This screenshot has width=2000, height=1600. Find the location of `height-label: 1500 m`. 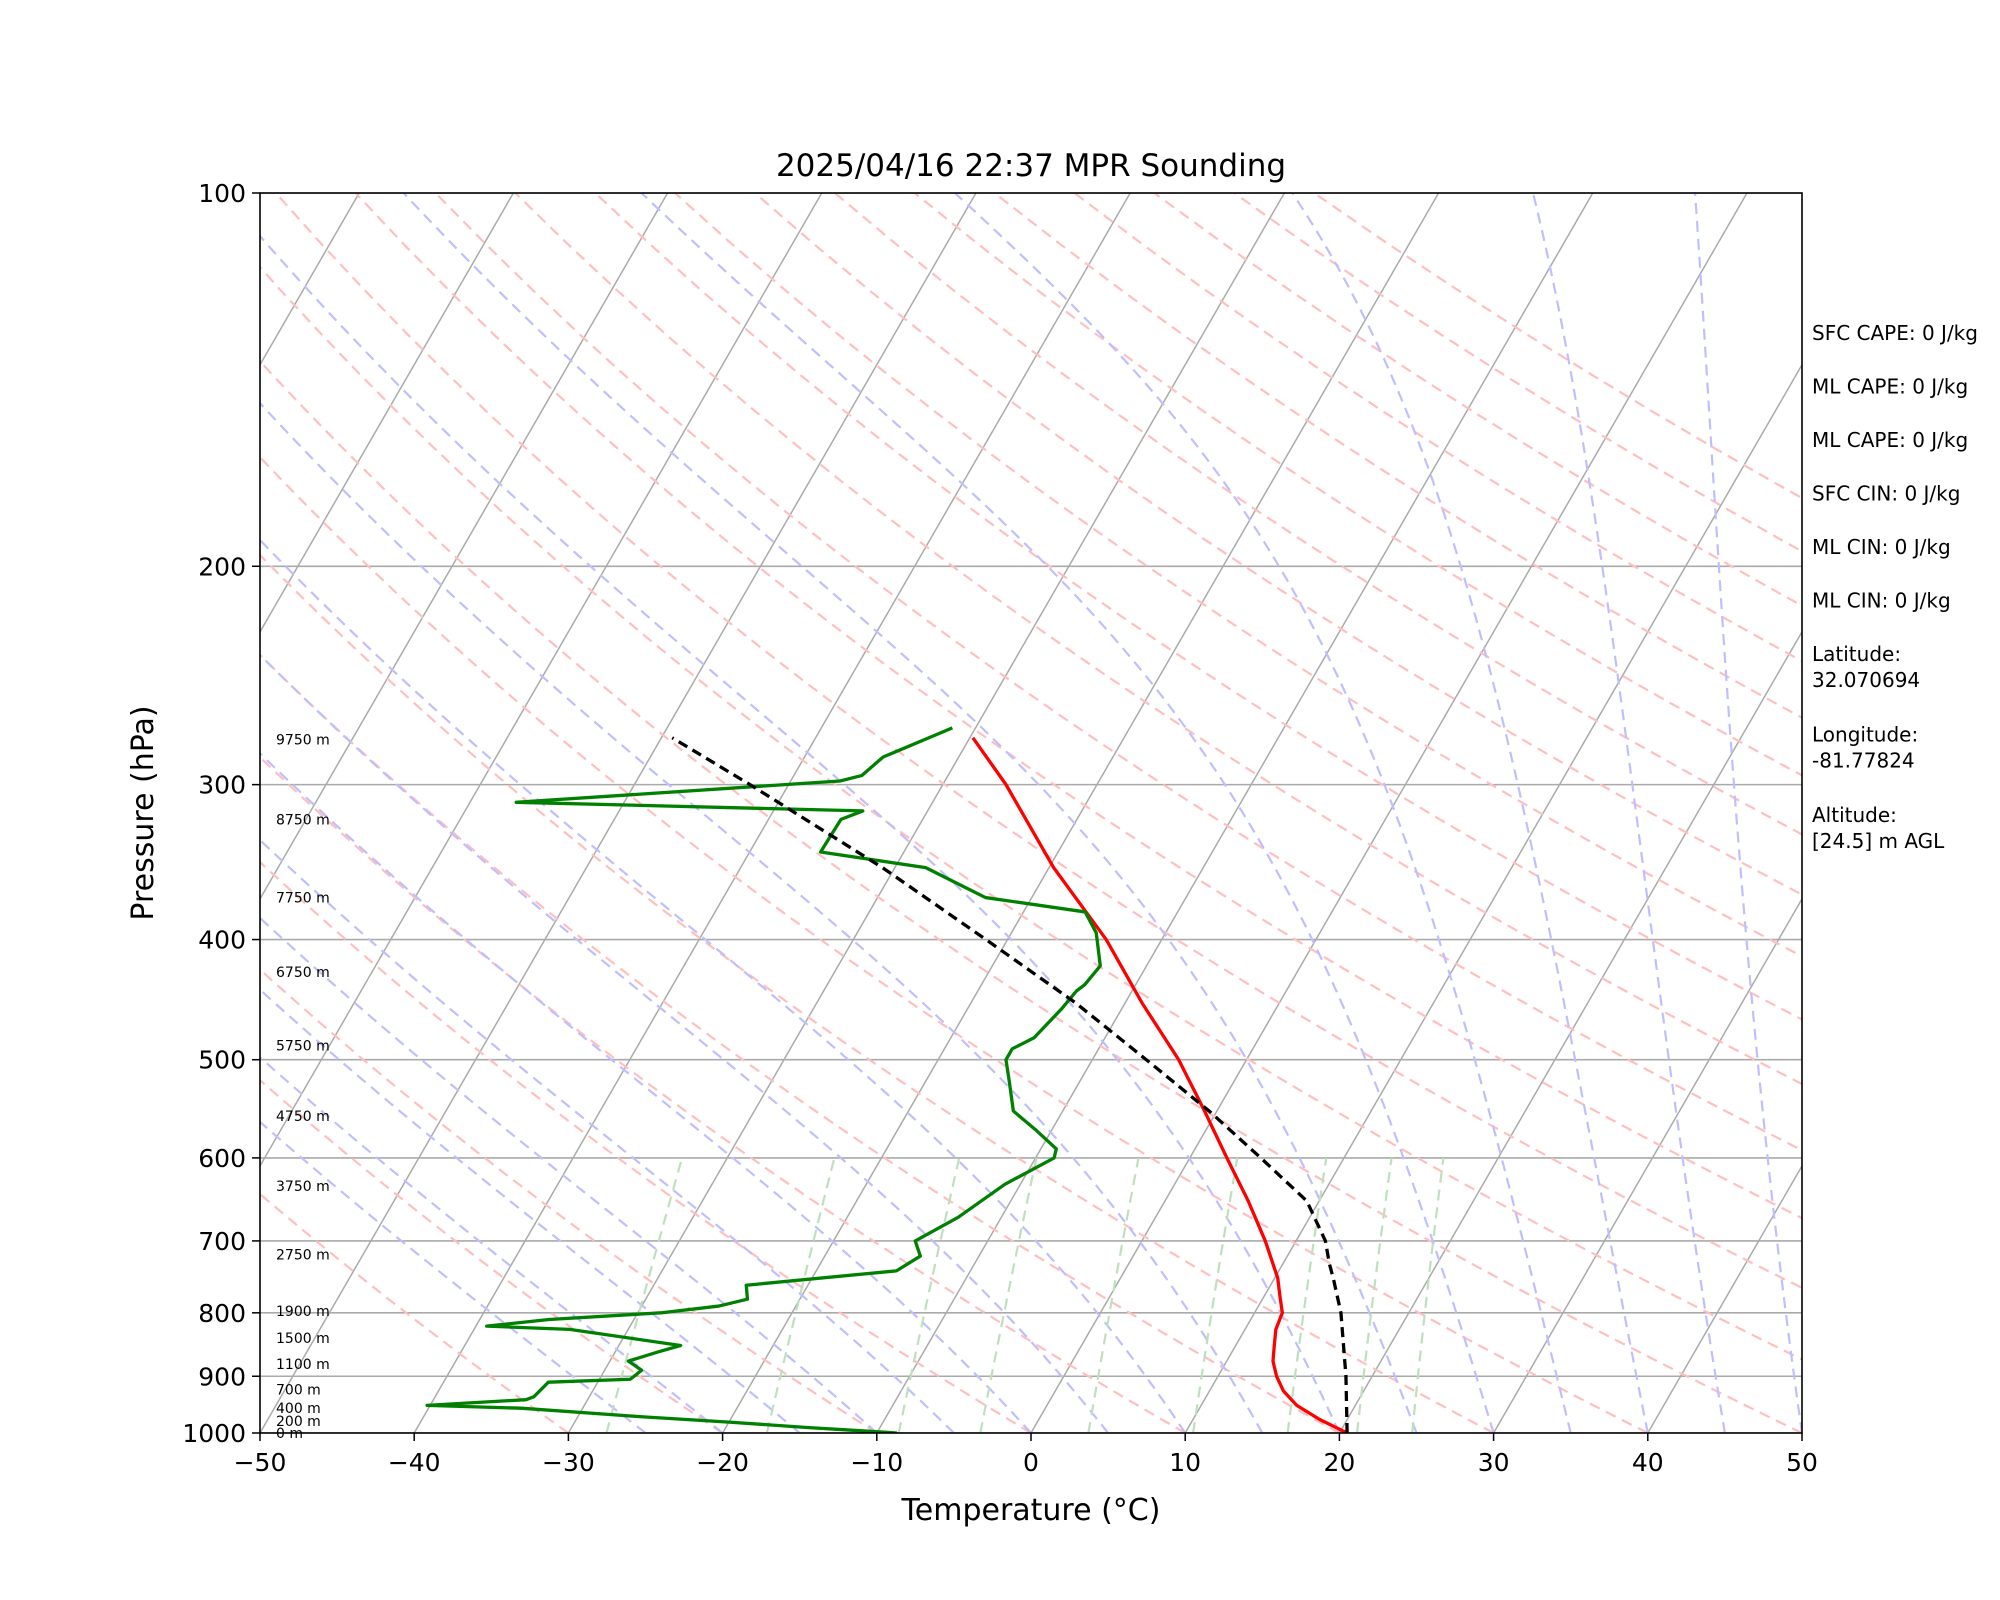

height-label: 1500 m is located at coordinates (303, 1339).